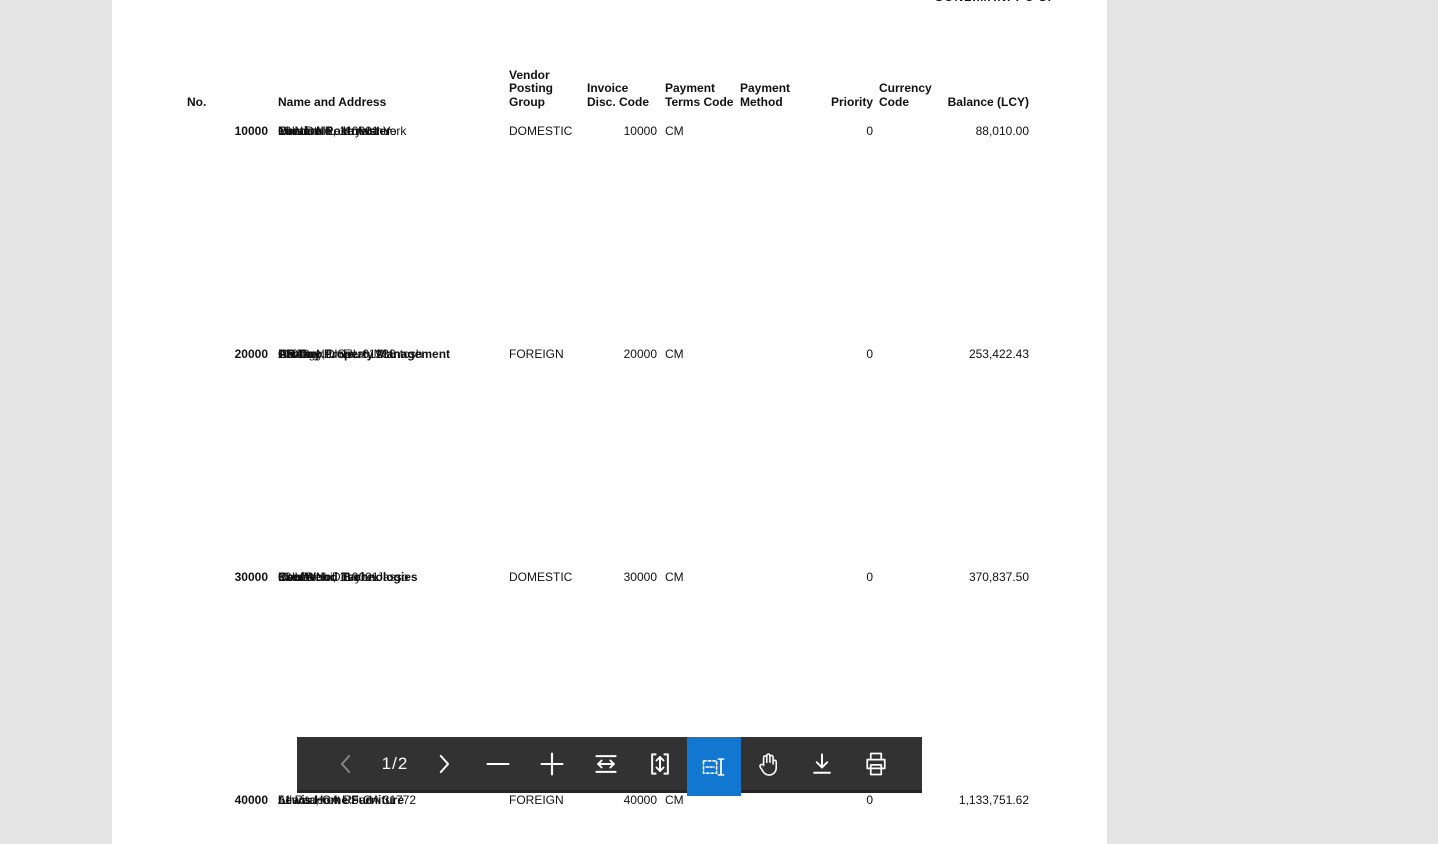  I want to click on select-text-icon, so click(714, 767).